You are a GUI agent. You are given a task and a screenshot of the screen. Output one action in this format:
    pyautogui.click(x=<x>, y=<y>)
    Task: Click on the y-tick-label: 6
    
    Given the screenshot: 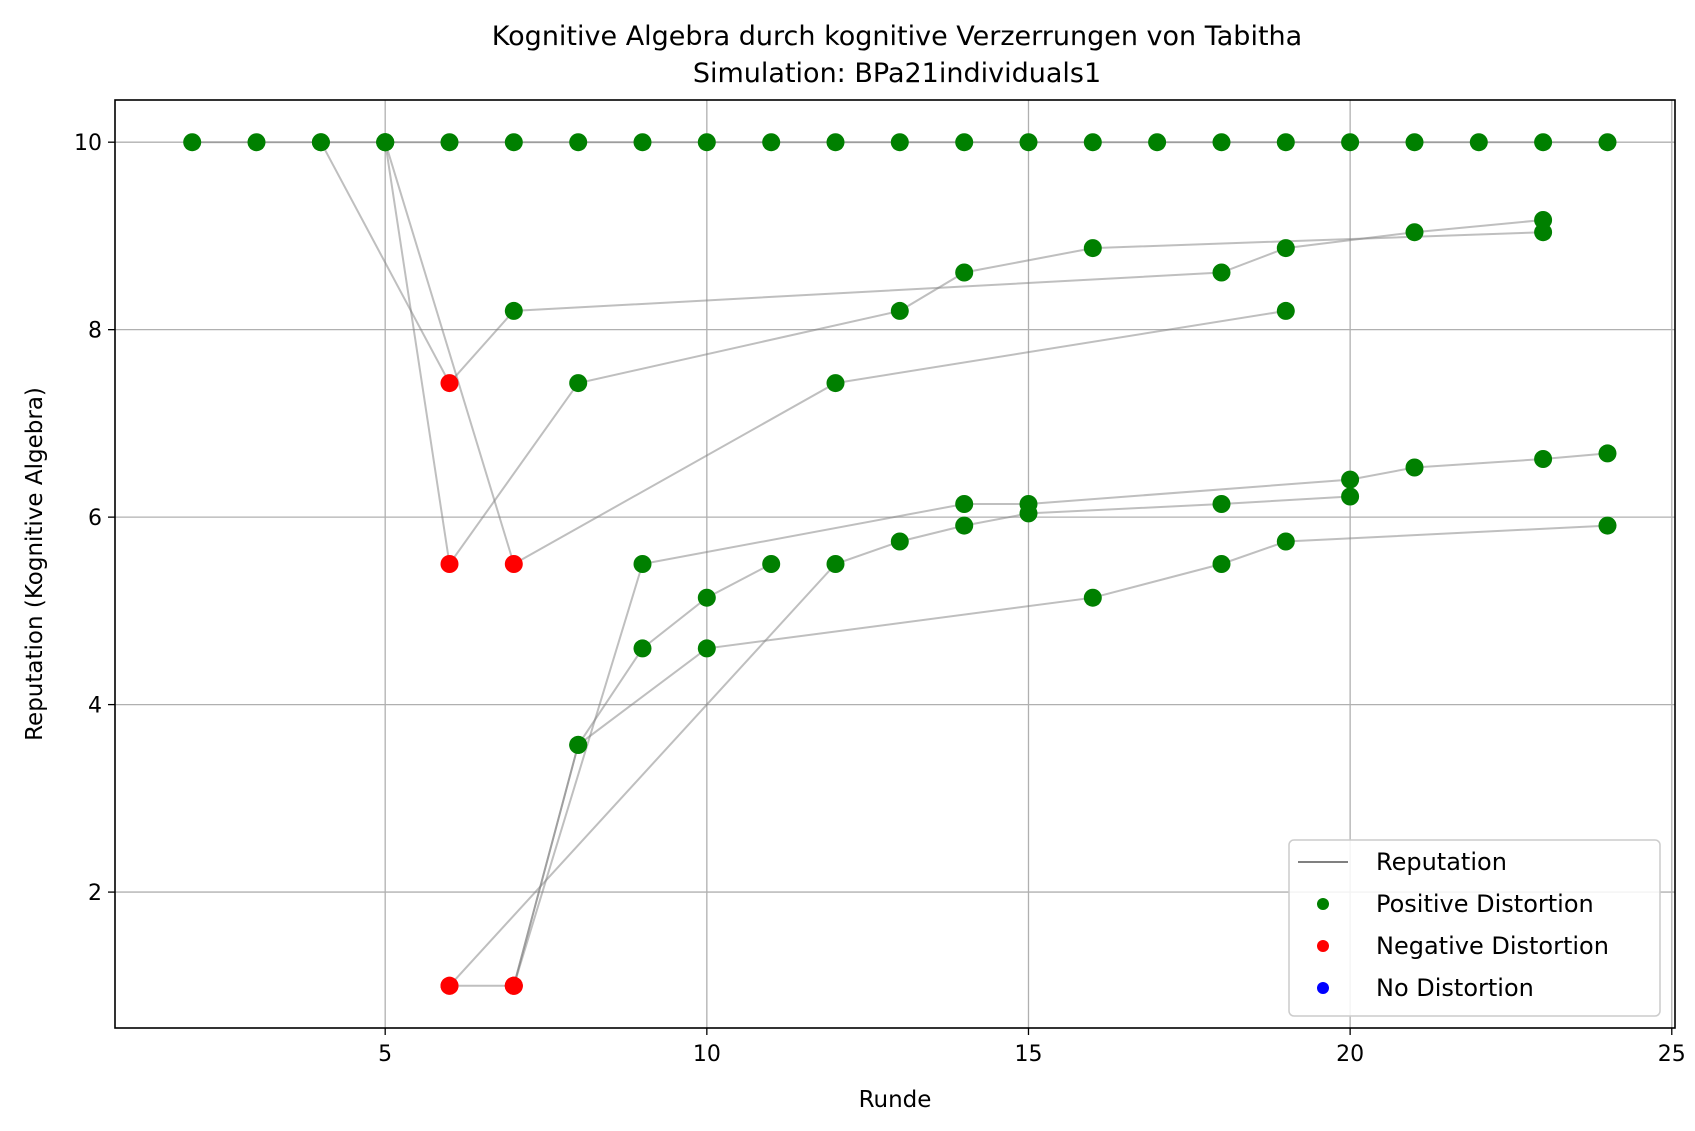 What is the action you would take?
    pyautogui.click(x=95, y=518)
    